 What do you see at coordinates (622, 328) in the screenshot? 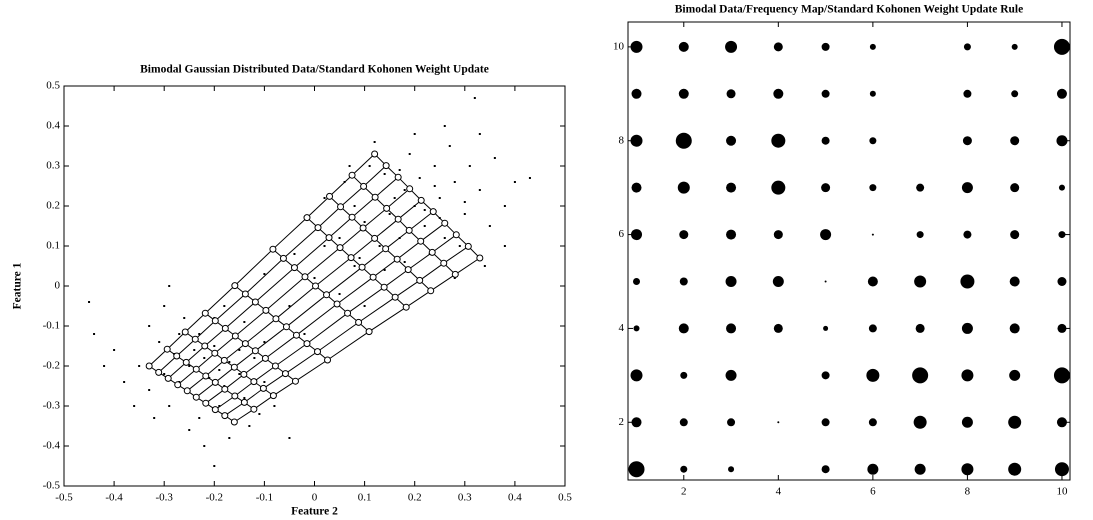
I see `y-tick-label: 4` at bounding box center [622, 328].